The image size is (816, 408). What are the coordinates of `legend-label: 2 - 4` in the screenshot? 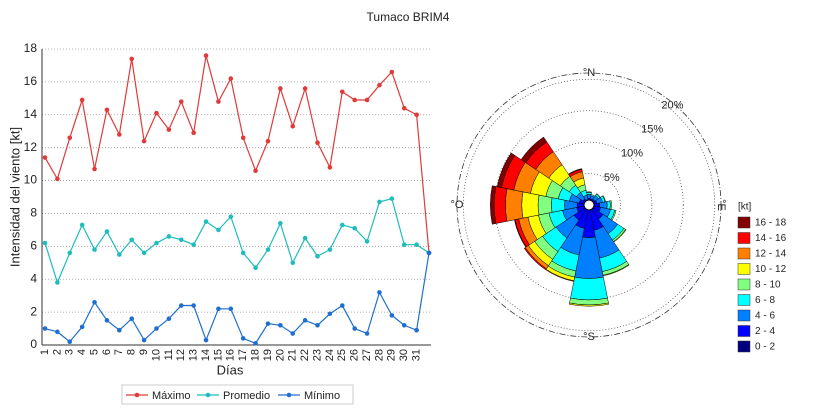 It's located at (765, 331).